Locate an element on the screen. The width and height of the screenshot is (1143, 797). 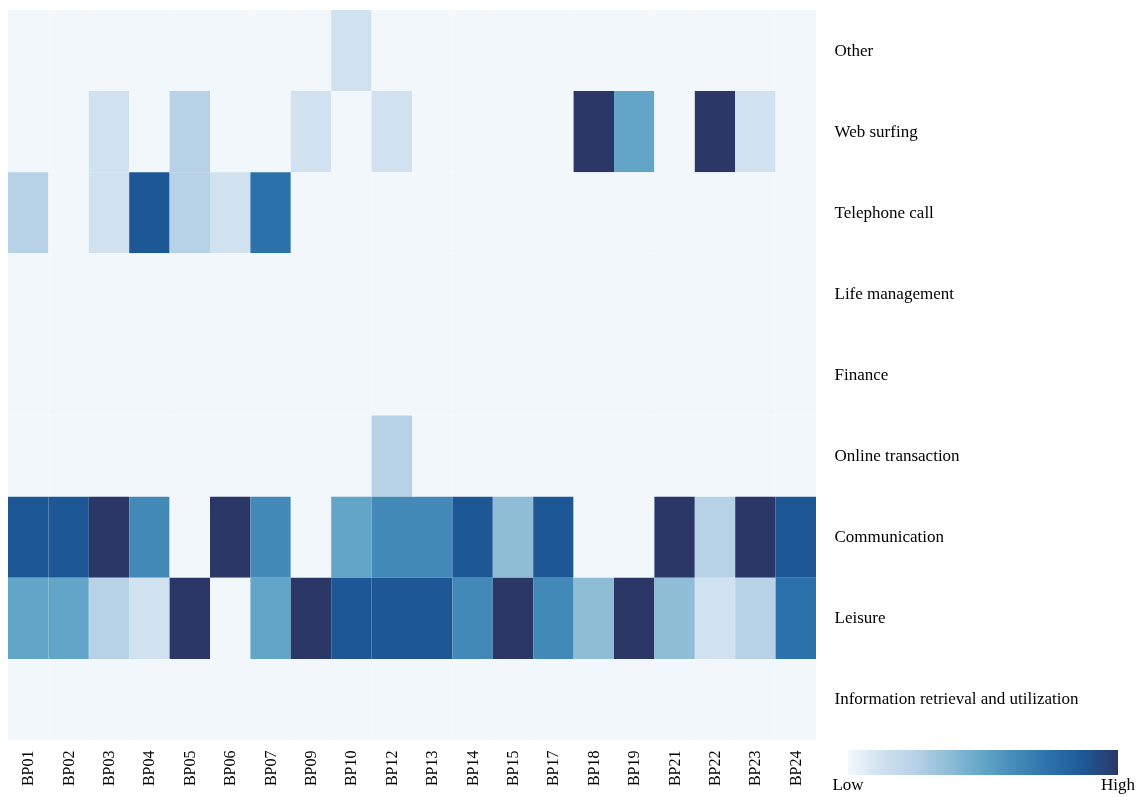
x-tick-label: BP10 is located at coordinates (351, 768).